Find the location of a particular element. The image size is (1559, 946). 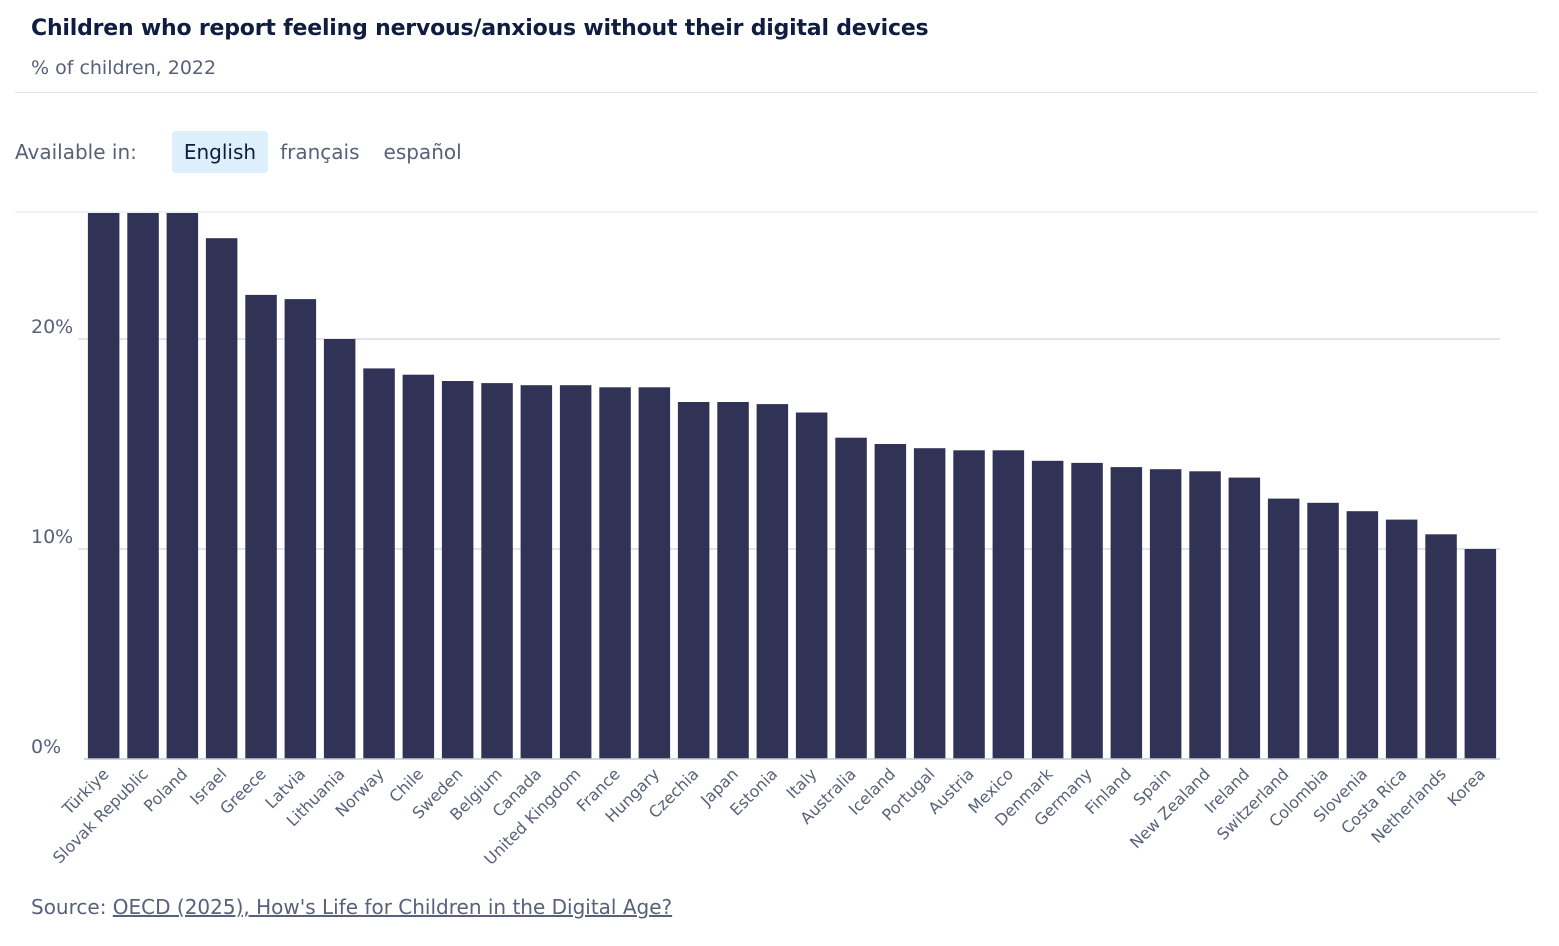

y-tick-label: 0% is located at coordinates (46, 747).